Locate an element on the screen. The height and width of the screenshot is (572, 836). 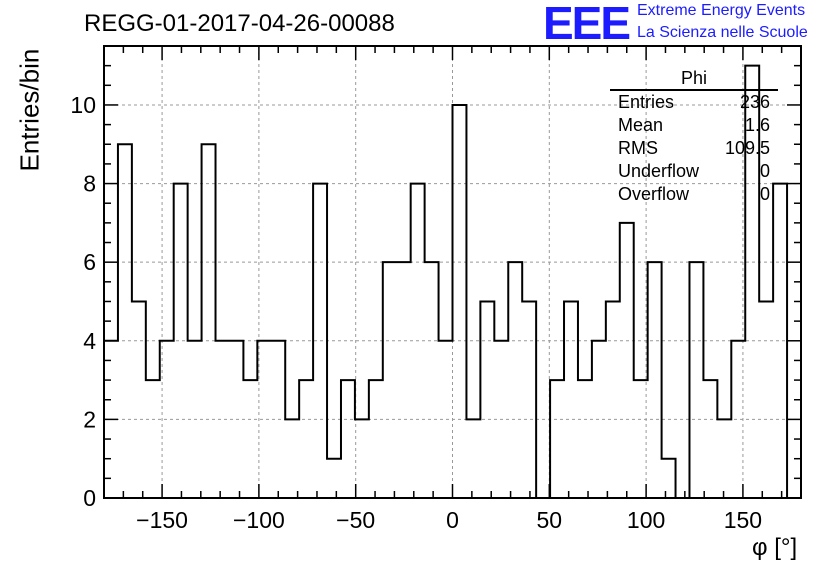
x-tick-label: 50 is located at coordinates (550, 520).